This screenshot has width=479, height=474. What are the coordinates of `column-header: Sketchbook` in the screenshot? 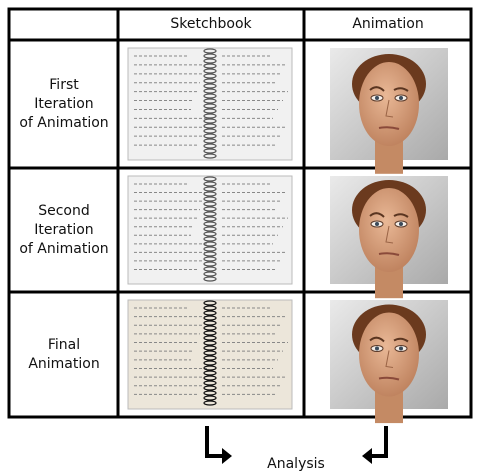 It's located at (211, 24).